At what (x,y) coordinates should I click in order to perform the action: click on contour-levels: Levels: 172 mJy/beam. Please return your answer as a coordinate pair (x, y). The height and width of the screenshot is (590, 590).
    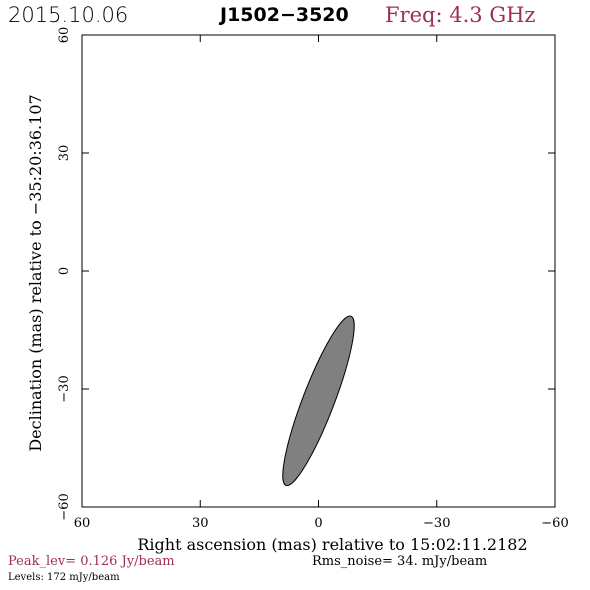
    Looking at the image, I should click on (64, 577).